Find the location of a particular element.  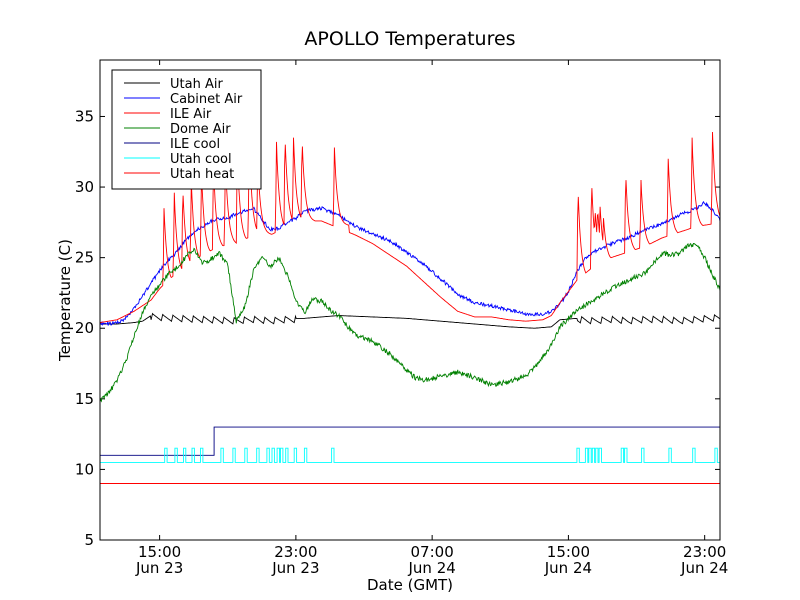

legend-label: ILE Air is located at coordinates (191, 114).